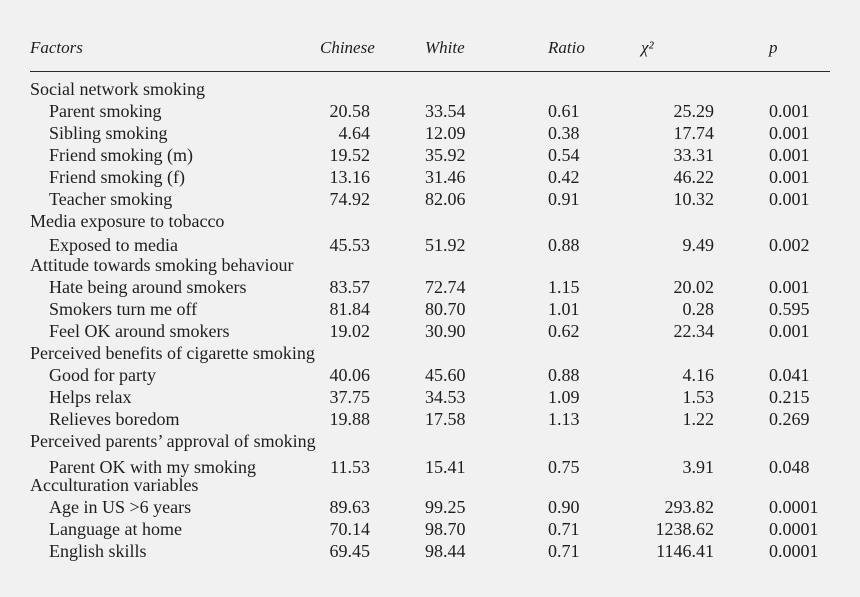  What do you see at coordinates (114, 419) in the screenshot?
I see `row-label: Relieves boredom` at bounding box center [114, 419].